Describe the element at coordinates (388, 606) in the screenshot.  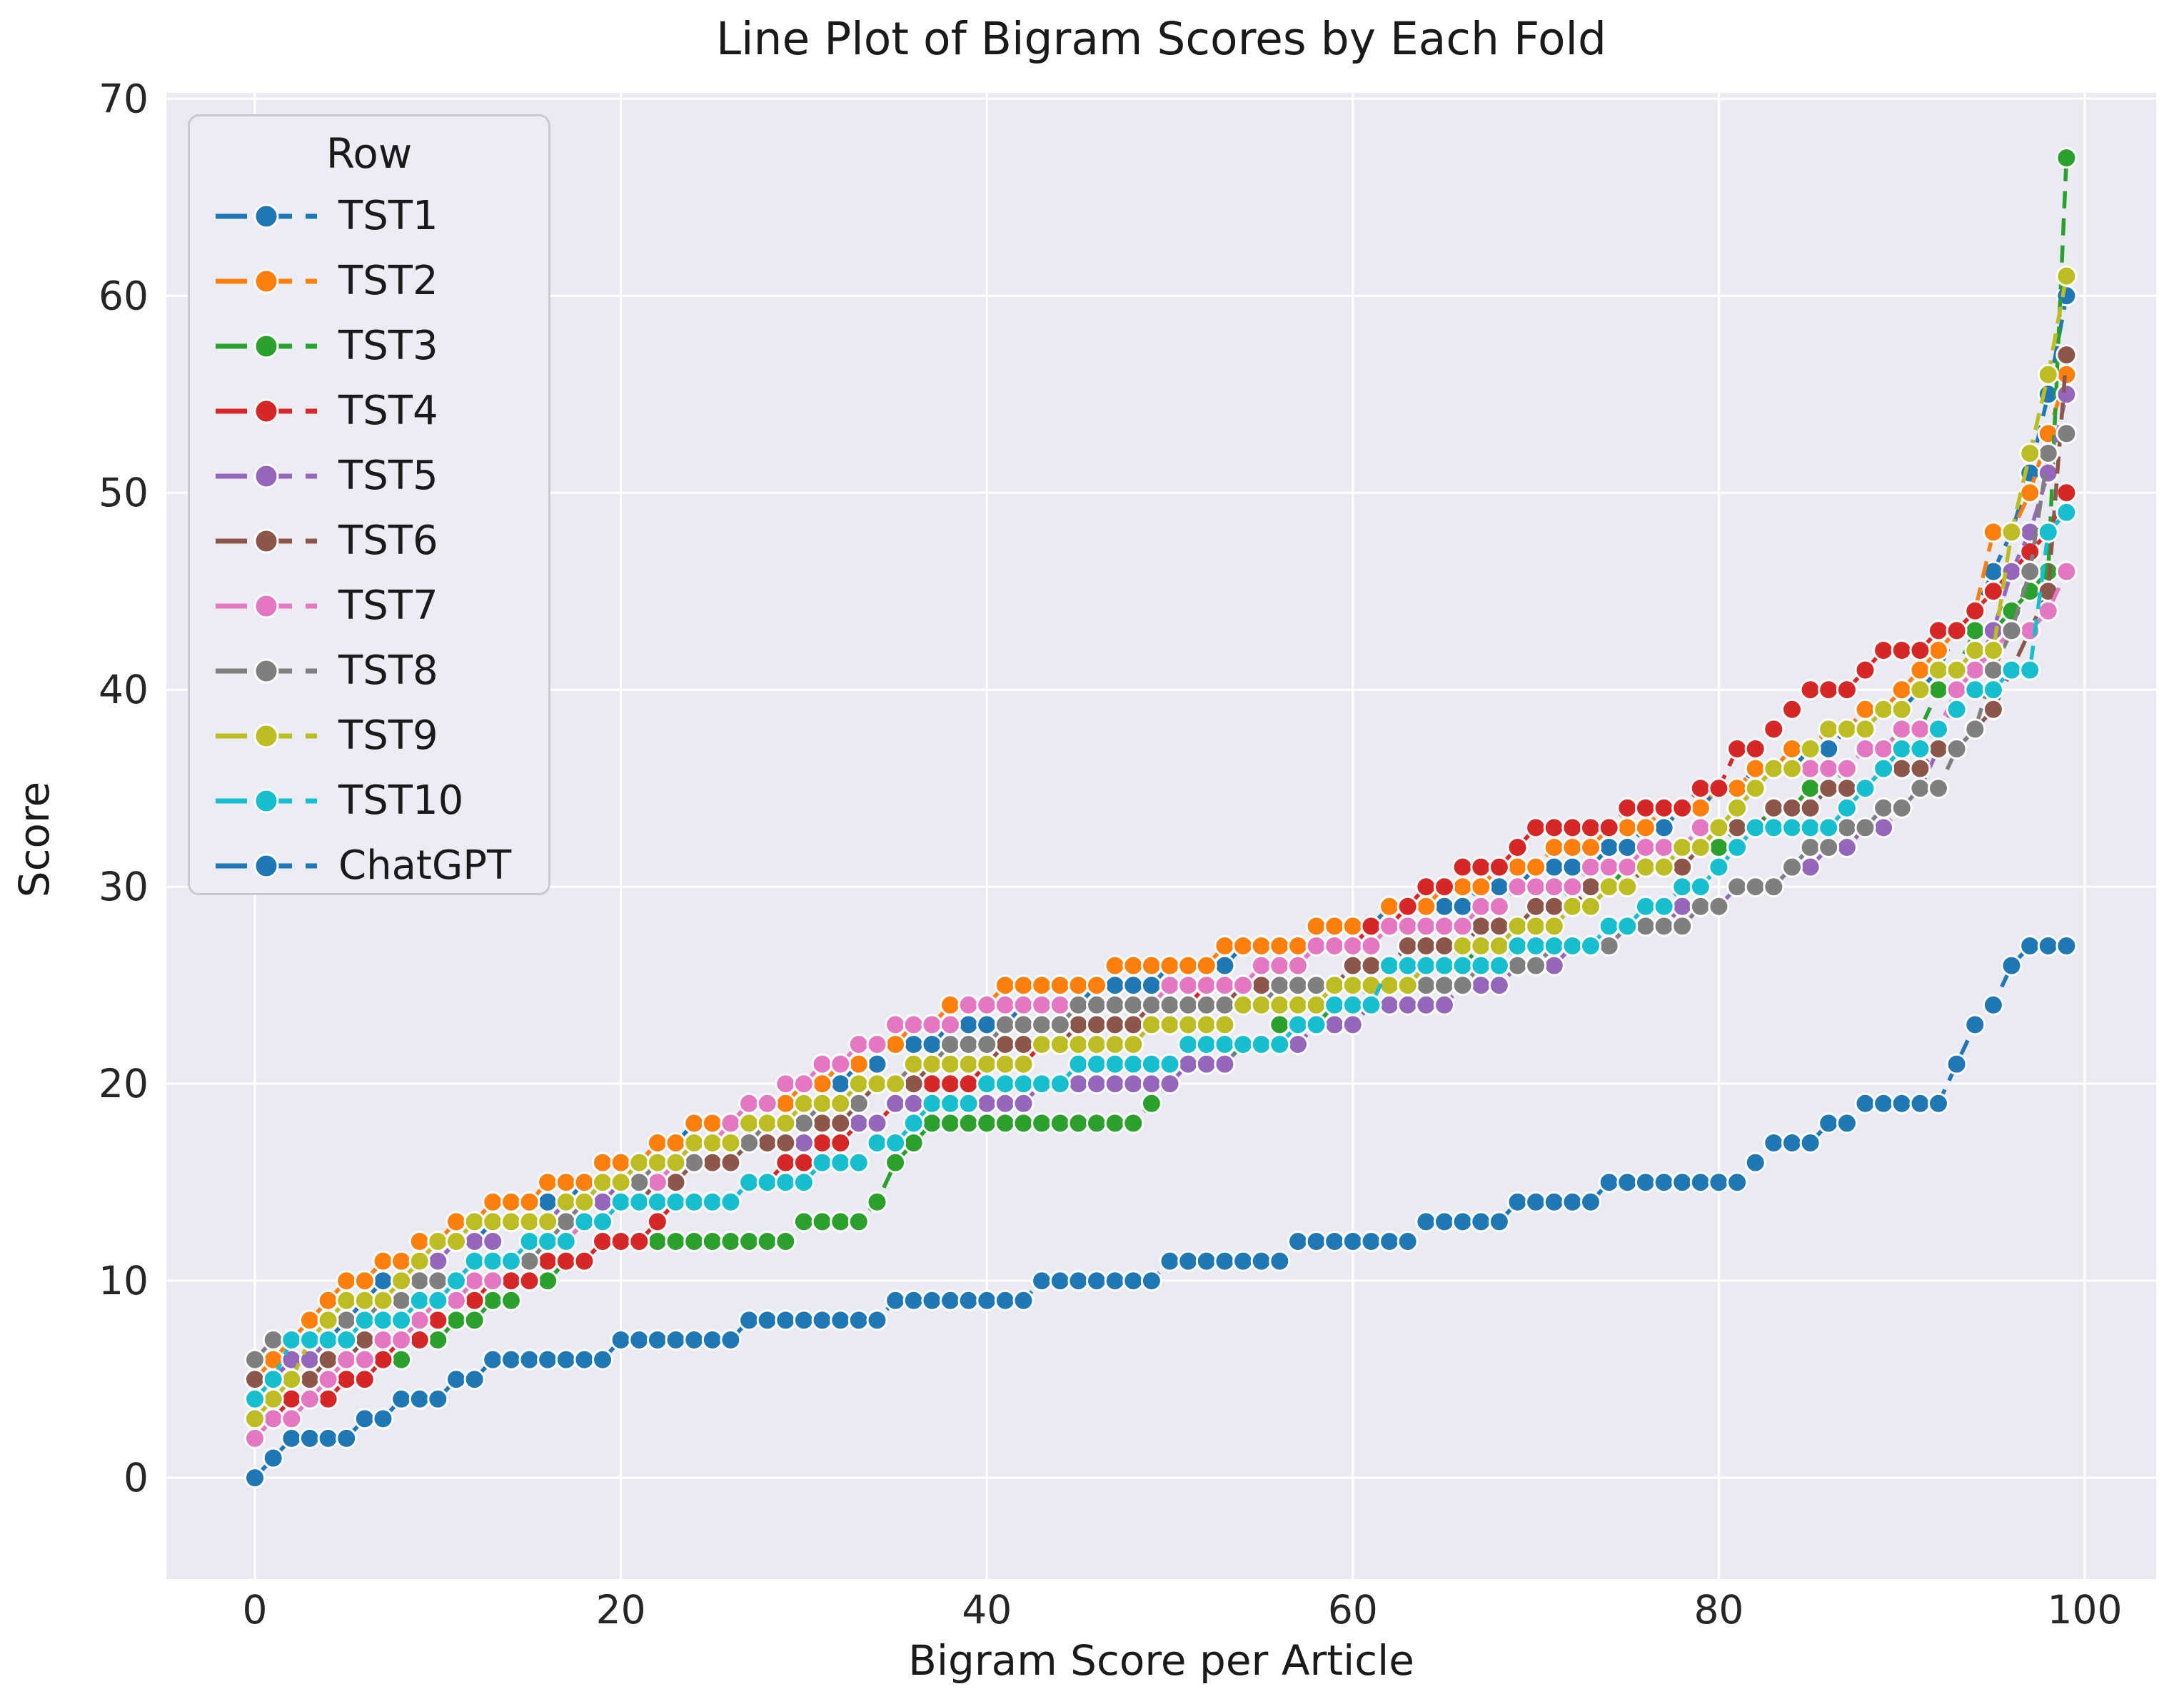
I see `legend-item-label: TST7` at that location.